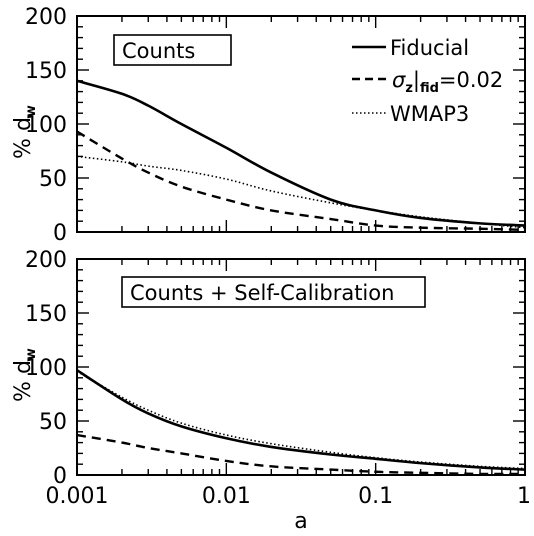  What do you see at coordinates (262, 293) in the screenshot?
I see `panel-label: Counts + Self-Calibration` at bounding box center [262, 293].